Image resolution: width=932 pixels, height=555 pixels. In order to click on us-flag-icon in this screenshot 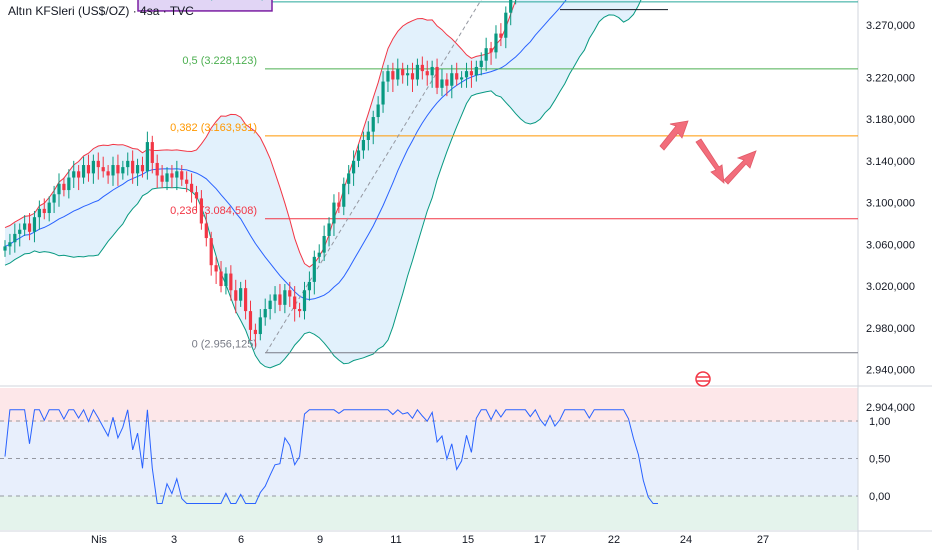, I will do `click(703, 379)`.